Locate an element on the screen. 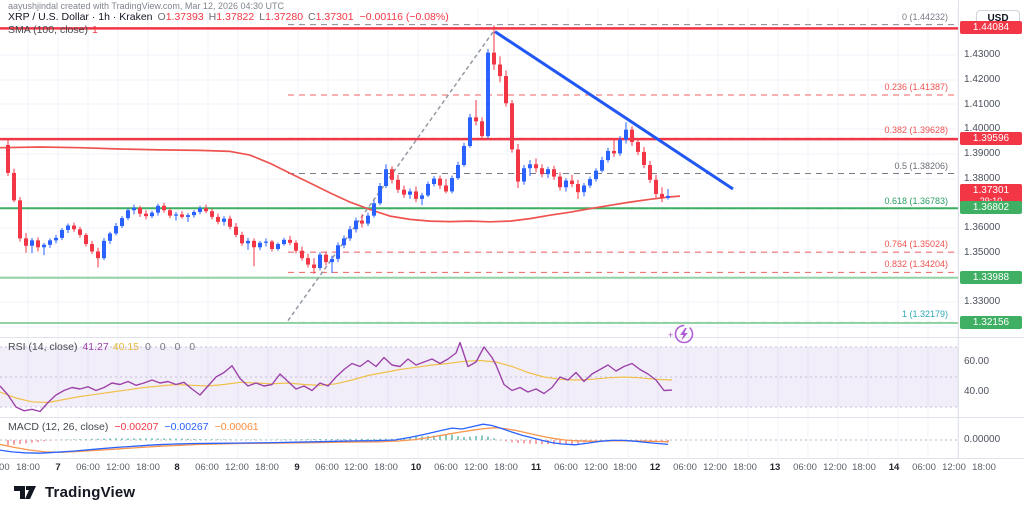 The width and height of the screenshot is (1024, 512). price-badge: 1.39596 is located at coordinates (991, 139).